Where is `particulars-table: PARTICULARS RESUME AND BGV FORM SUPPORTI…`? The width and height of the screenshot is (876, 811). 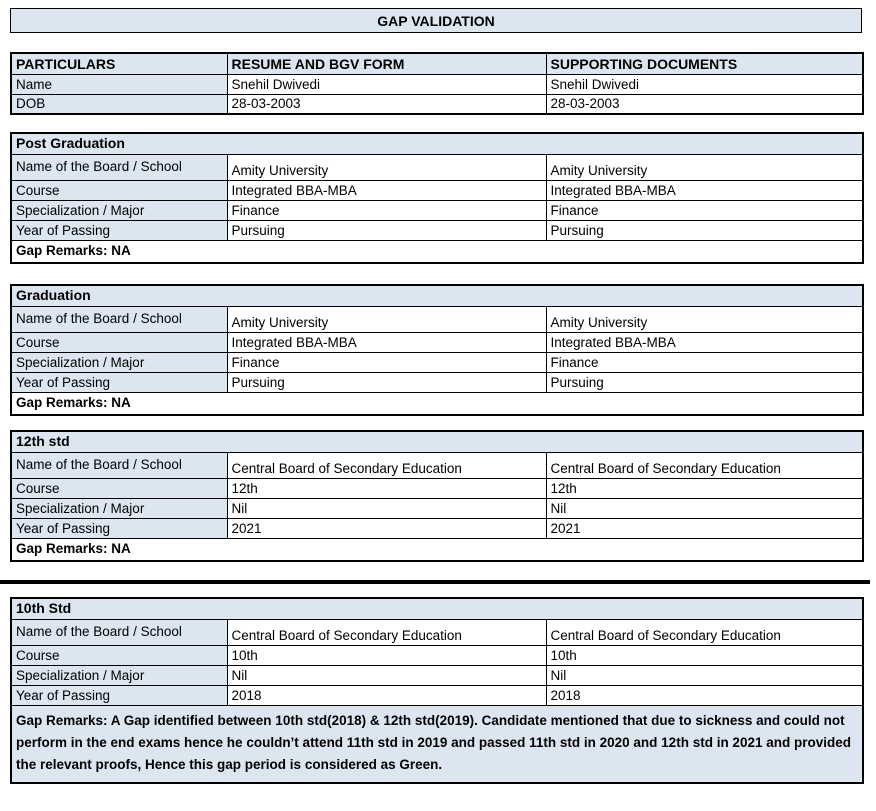
particulars-table: PARTICULARS RESUME AND BGV FORM SUPPORTI… is located at coordinates (437, 83).